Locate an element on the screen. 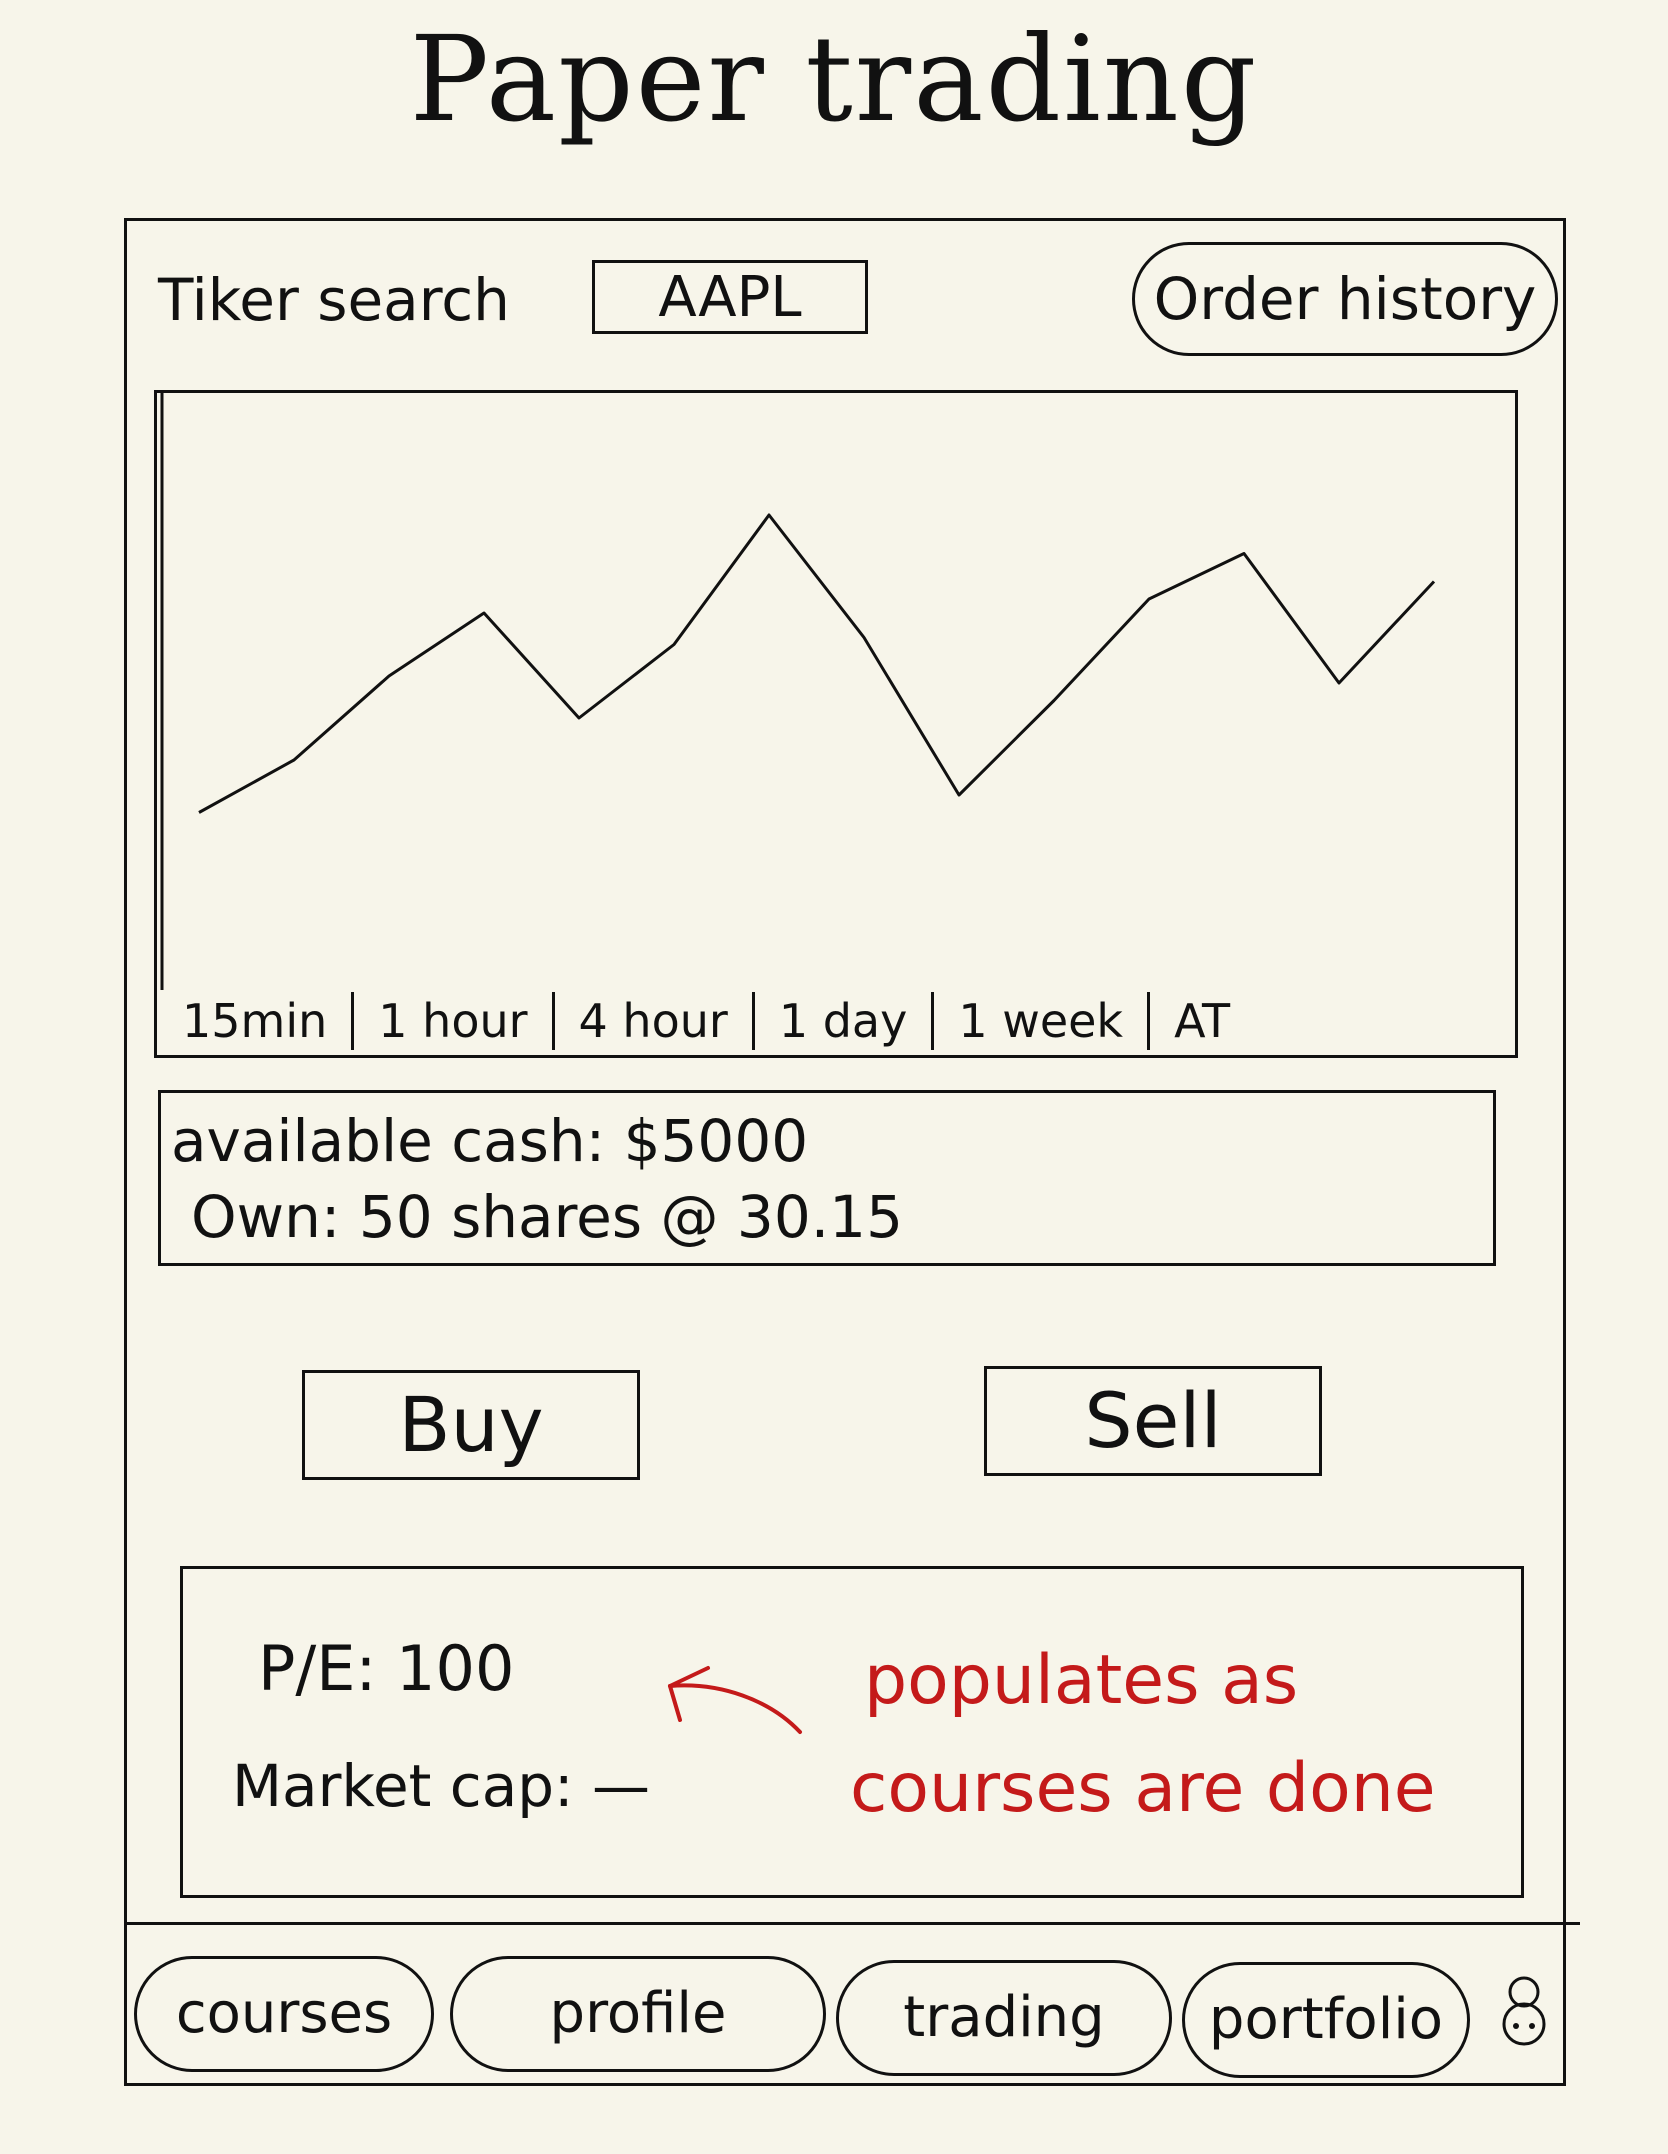 The height and width of the screenshot is (2154, 1668). timeframe-selector: 15min 1 hour 4 hour 1 day 1 week AT is located at coordinates (833, 1021).